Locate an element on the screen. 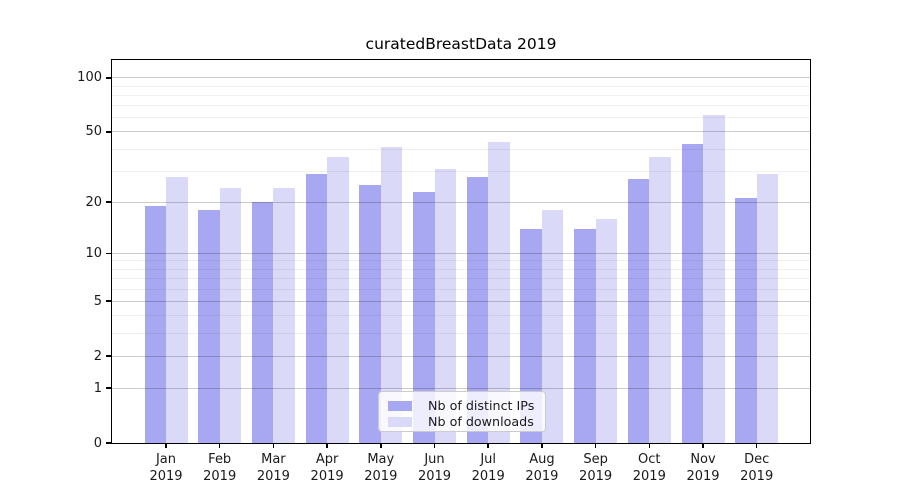 The height and width of the screenshot is (500, 900). x-tick-aug is located at coordinates (542, 445).